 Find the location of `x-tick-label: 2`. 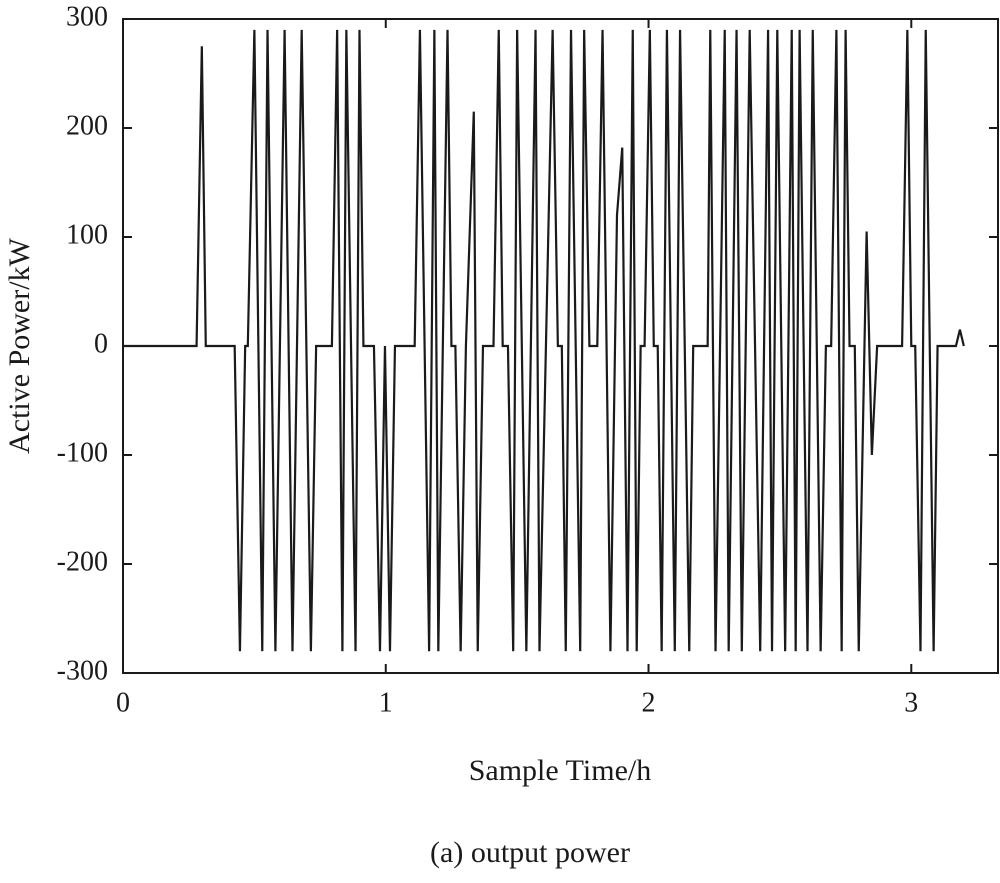

x-tick-label: 2 is located at coordinates (649, 702).